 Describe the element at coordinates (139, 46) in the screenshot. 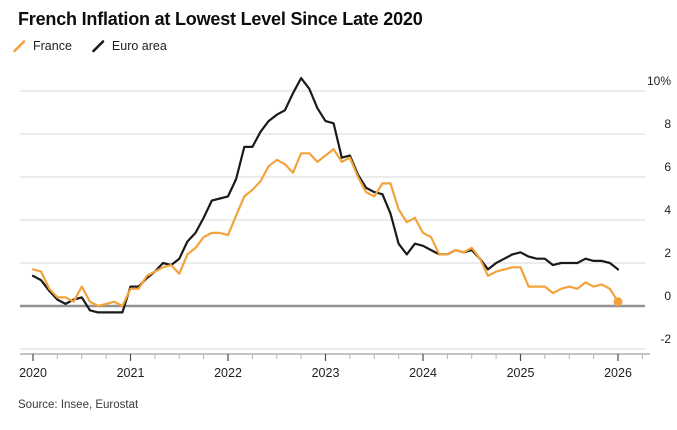

I see `legend-label-euro-area: Euro area` at that location.